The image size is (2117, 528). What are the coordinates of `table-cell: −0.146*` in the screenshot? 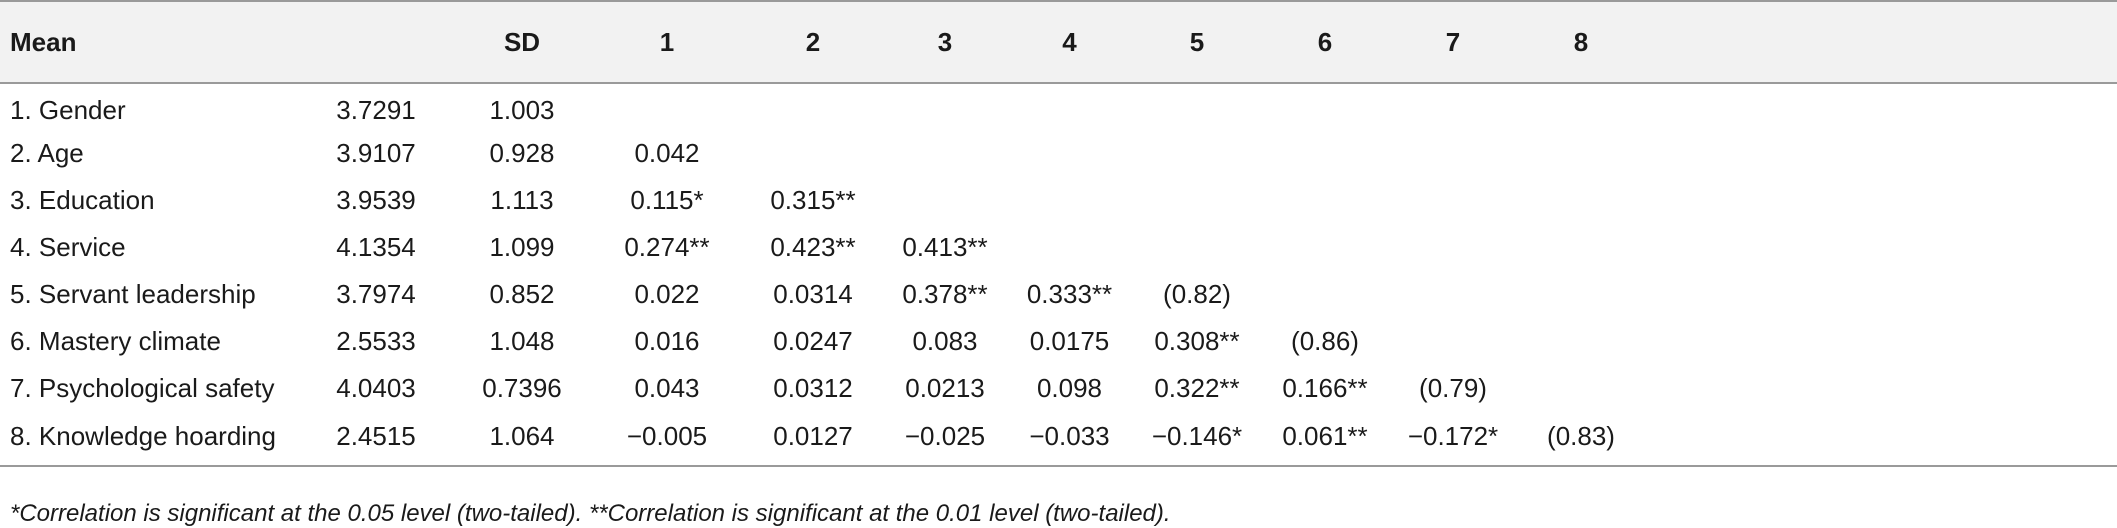 It's located at (1197, 439).